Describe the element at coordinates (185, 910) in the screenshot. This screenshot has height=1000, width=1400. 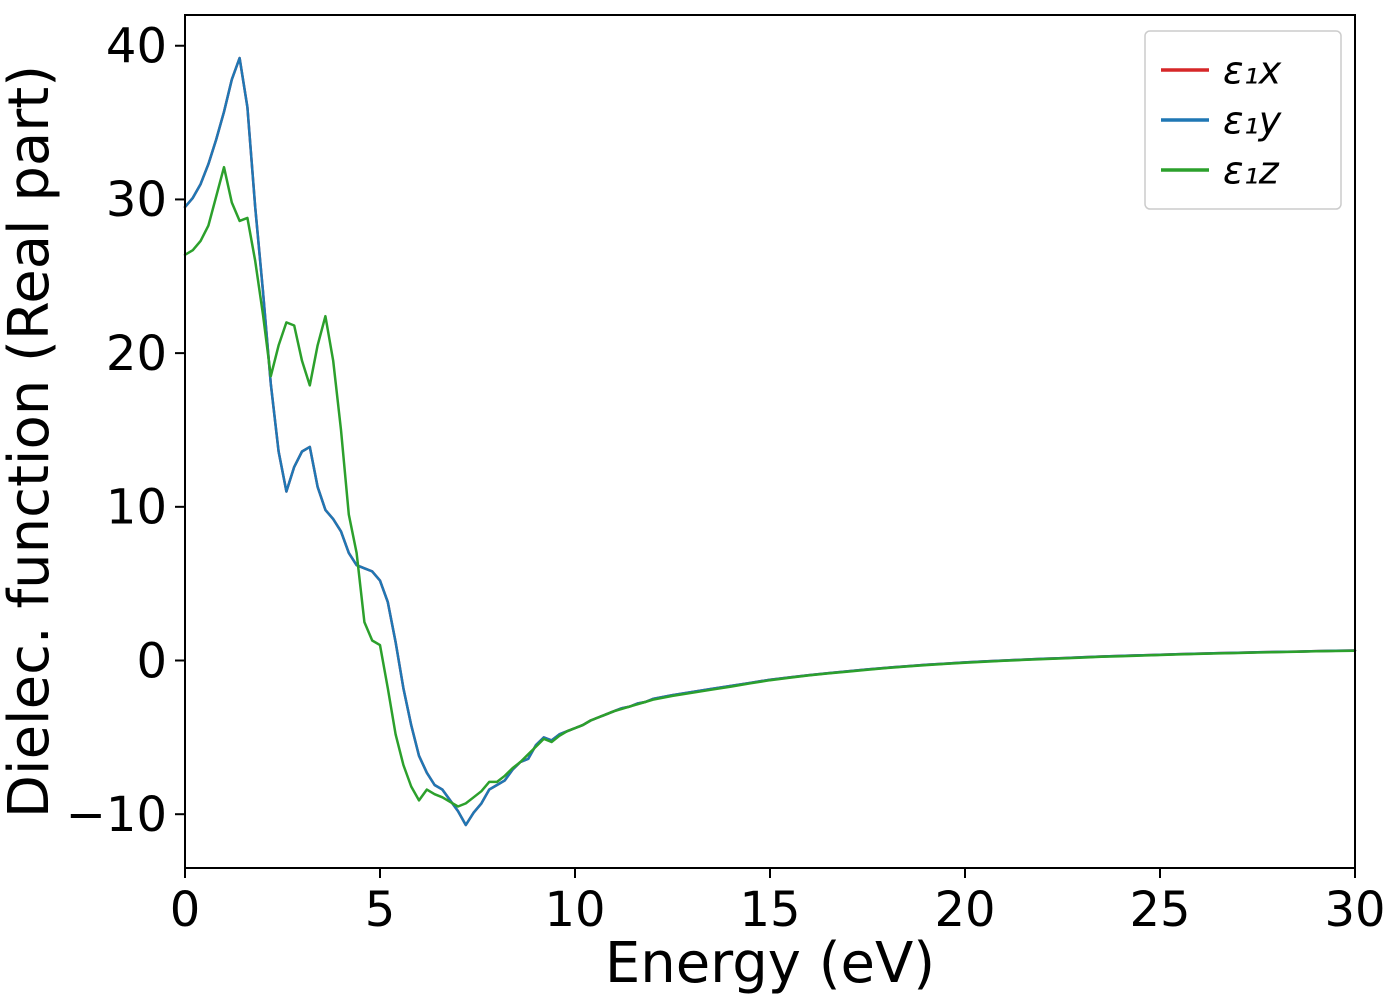
I see `x-tick-label: 0` at that location.